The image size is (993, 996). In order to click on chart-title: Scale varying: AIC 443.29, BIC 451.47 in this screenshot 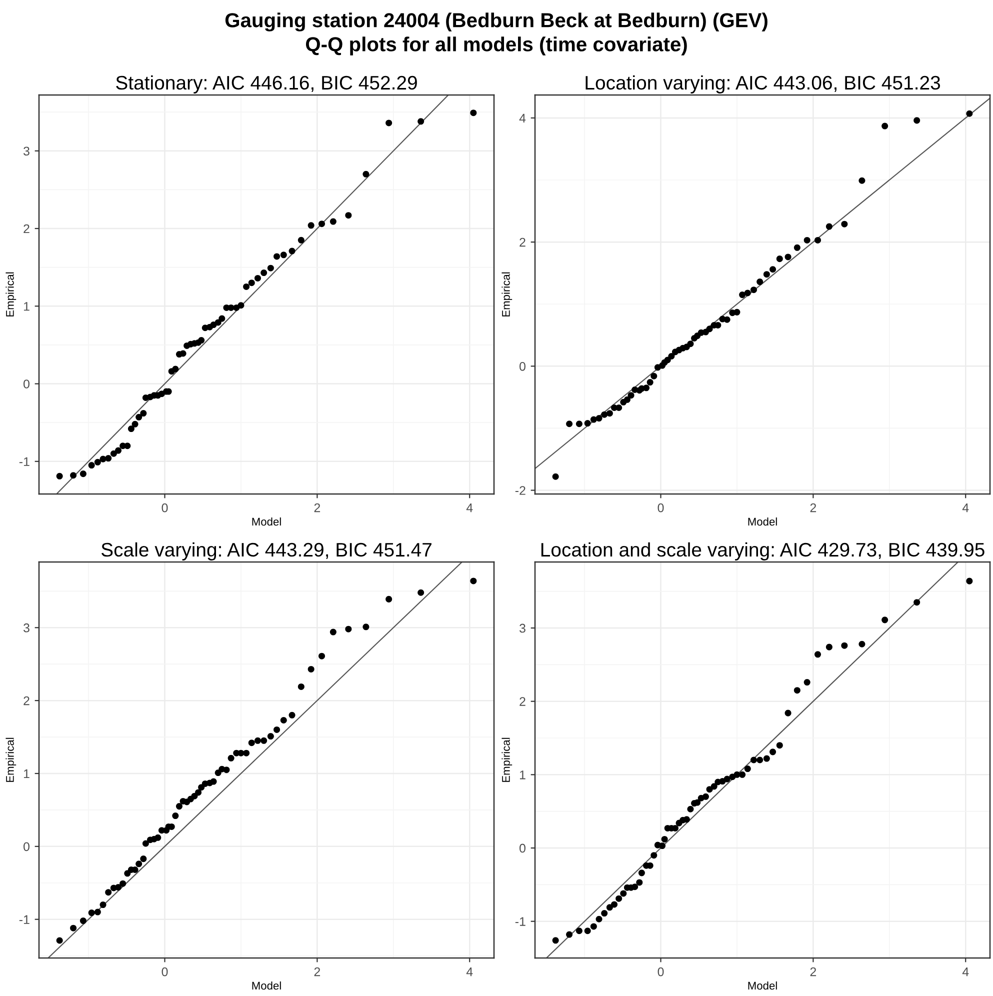, I will do `click(266, 551)`.